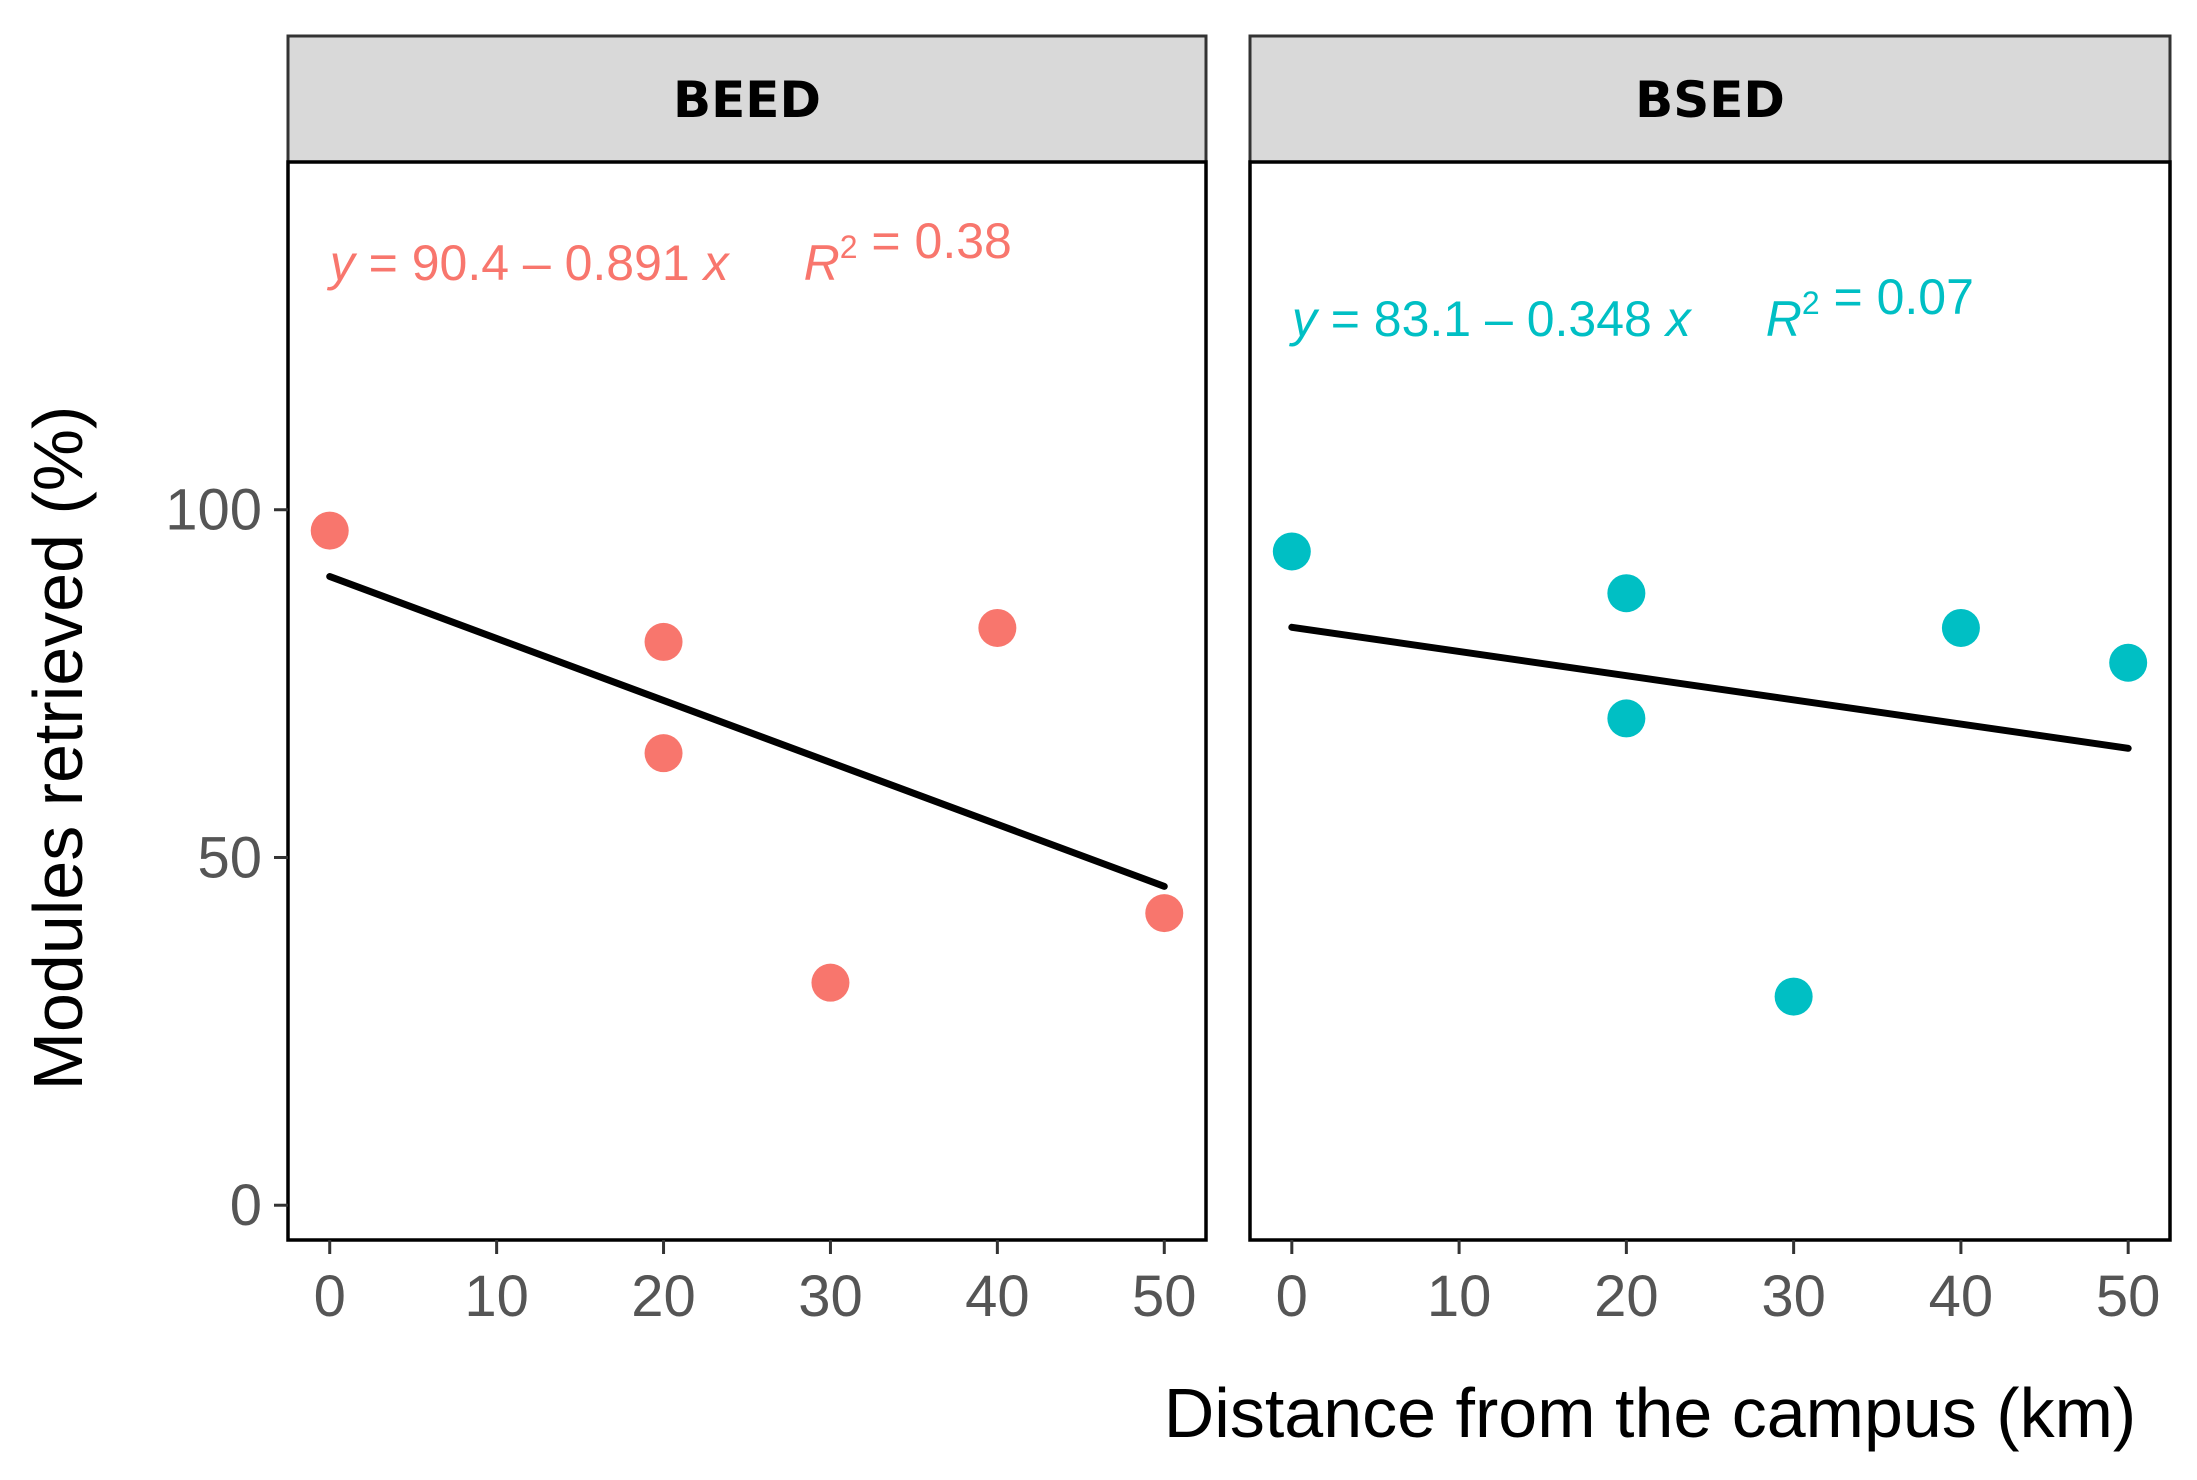 The image size is (2197, 1480). I want to click on facet-strip-label: BSED, so click(1710, 100).